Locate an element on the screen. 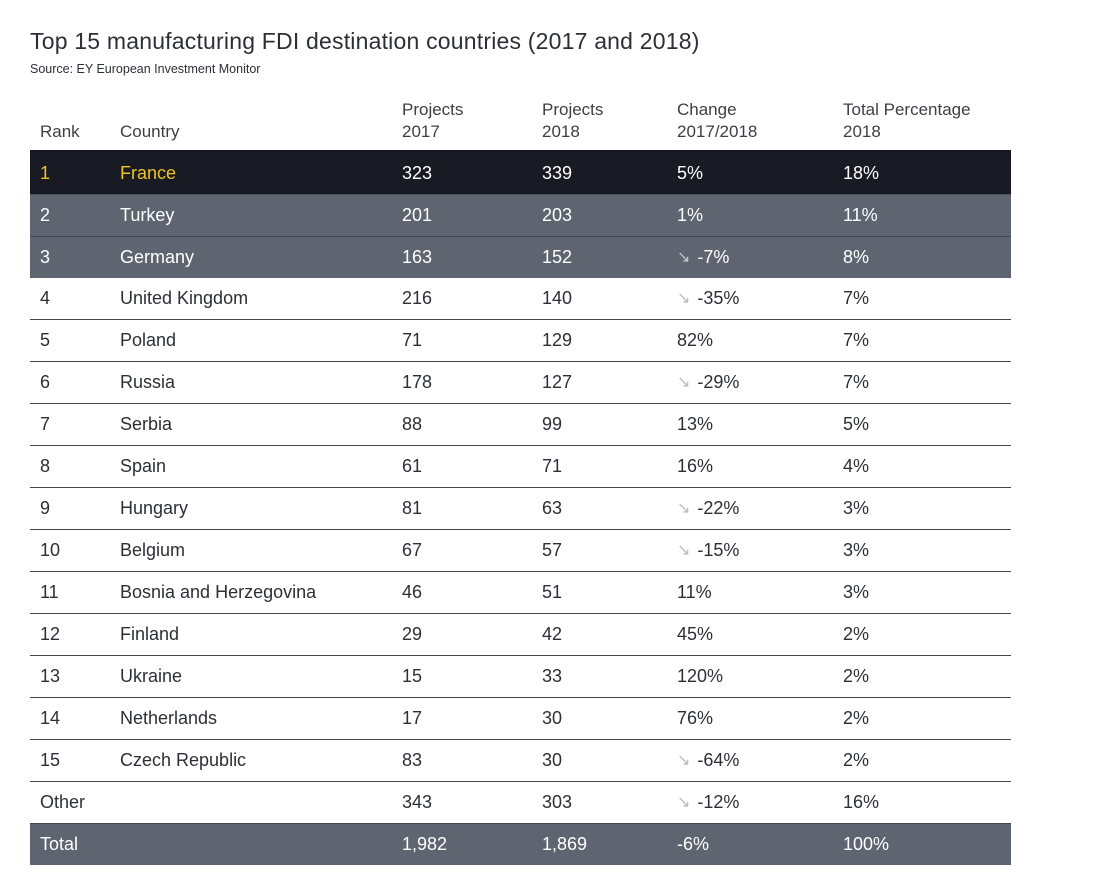  table-row-poland: 5 Poland 71 129 82% 7% is located at coordinates (520, 340).